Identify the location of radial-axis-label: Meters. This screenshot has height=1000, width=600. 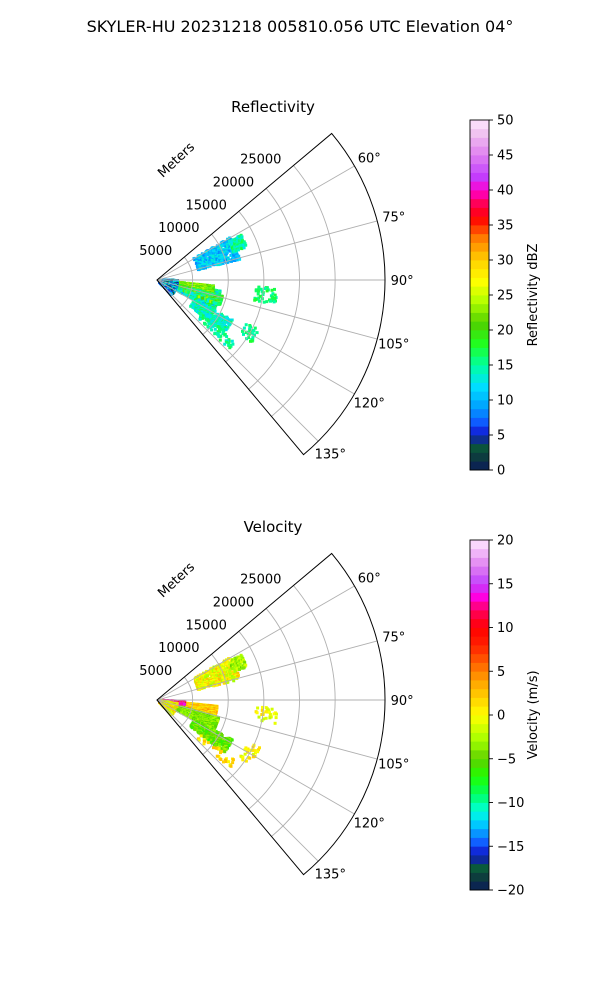
(176, 160).